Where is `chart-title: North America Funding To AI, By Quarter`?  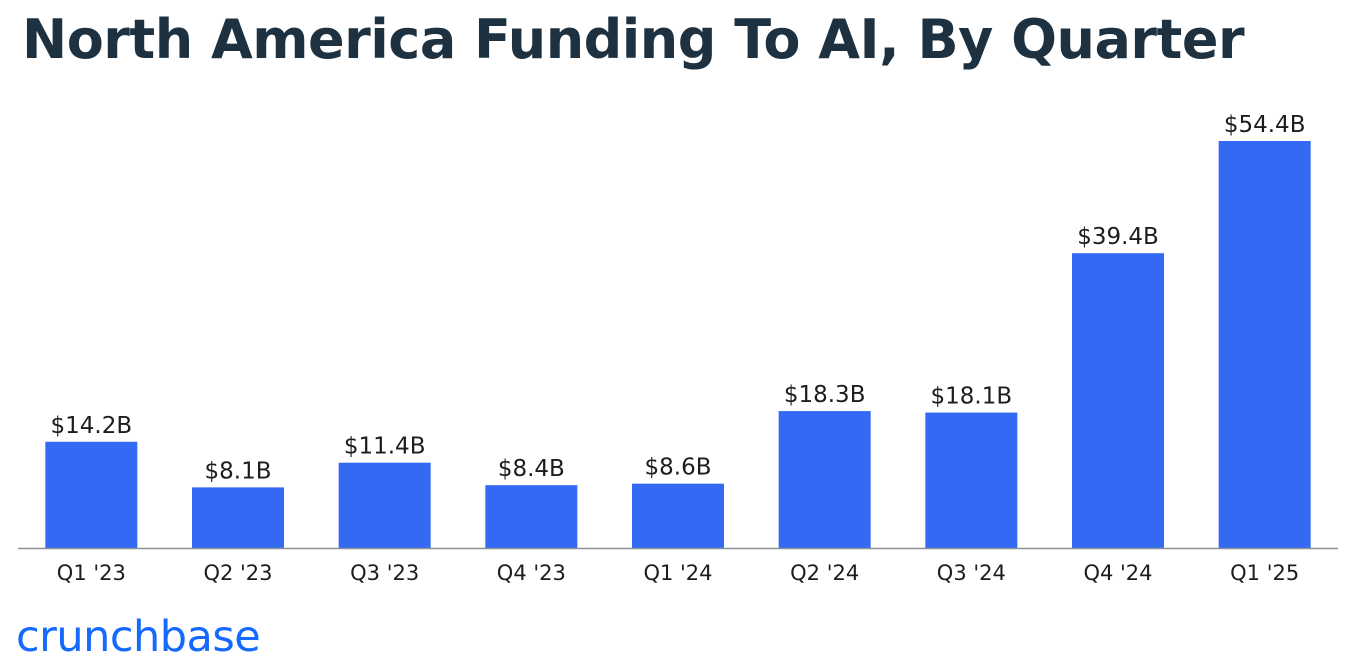 chart-title: North America Funding To AI, By Quarter is located at coordinates (633, 39).